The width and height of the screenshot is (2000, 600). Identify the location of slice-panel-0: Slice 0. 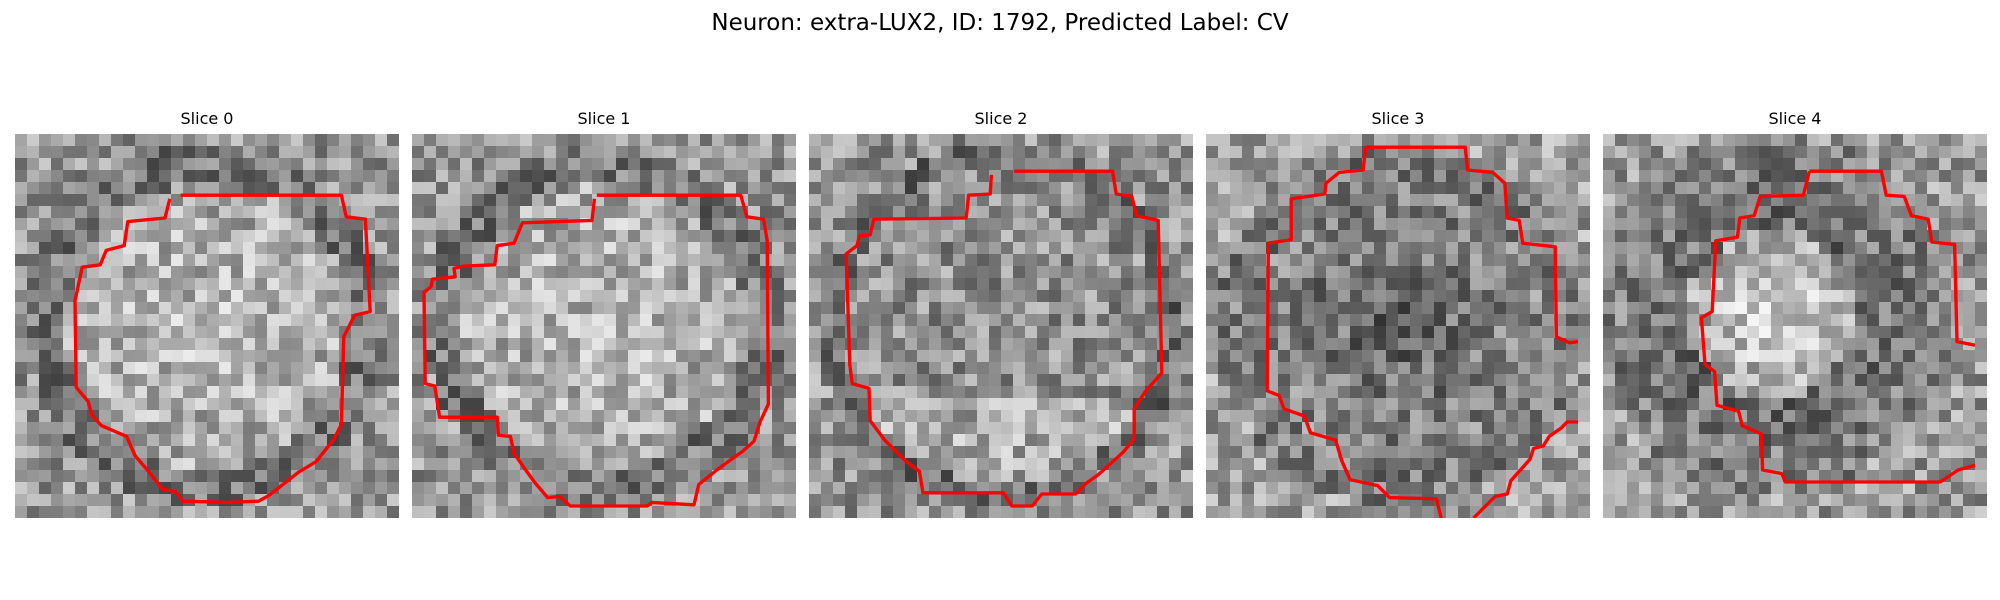
(207, 313).